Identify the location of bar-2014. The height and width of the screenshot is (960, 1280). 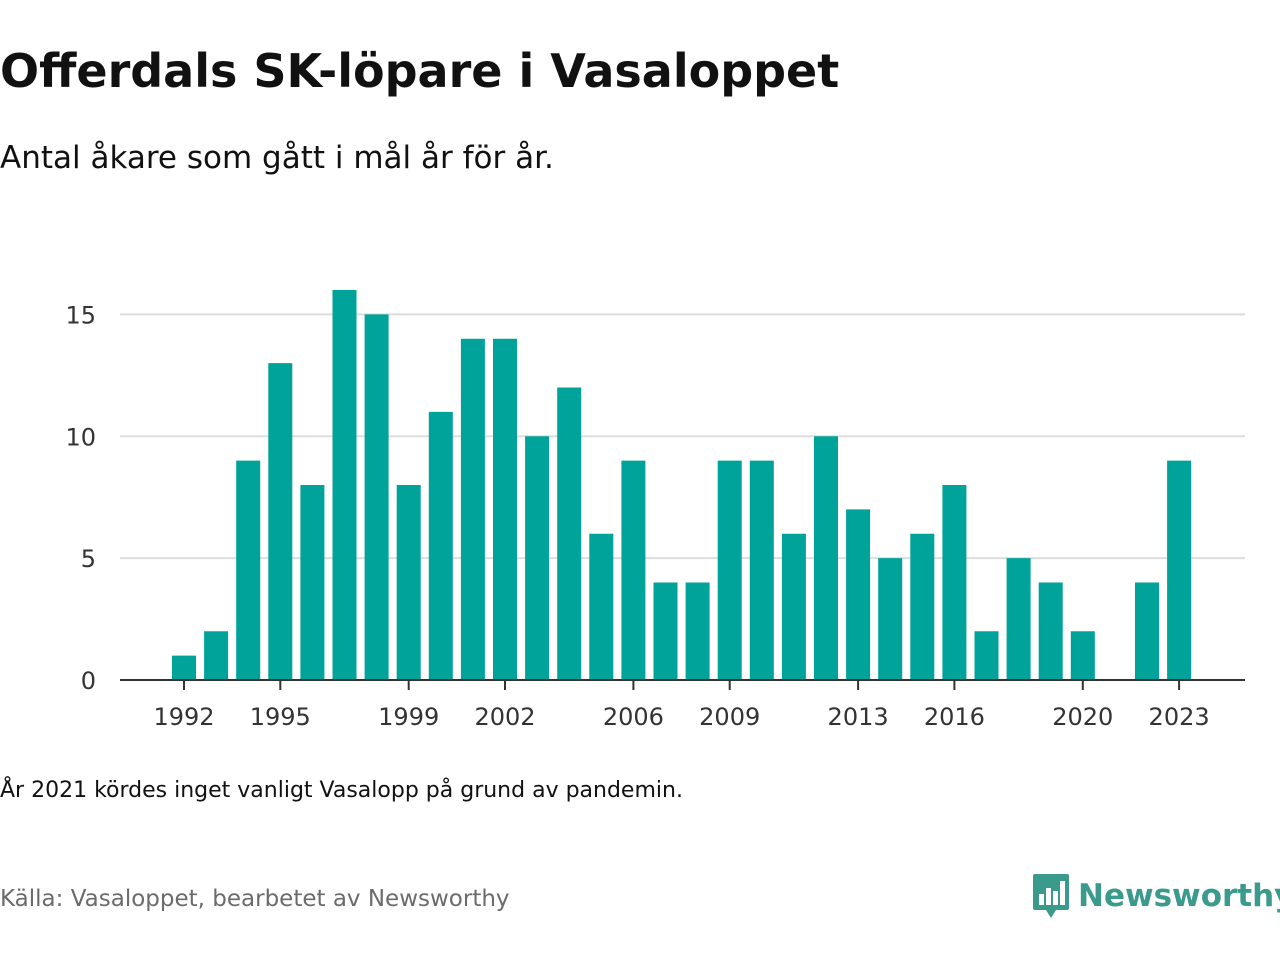
(890, 619).